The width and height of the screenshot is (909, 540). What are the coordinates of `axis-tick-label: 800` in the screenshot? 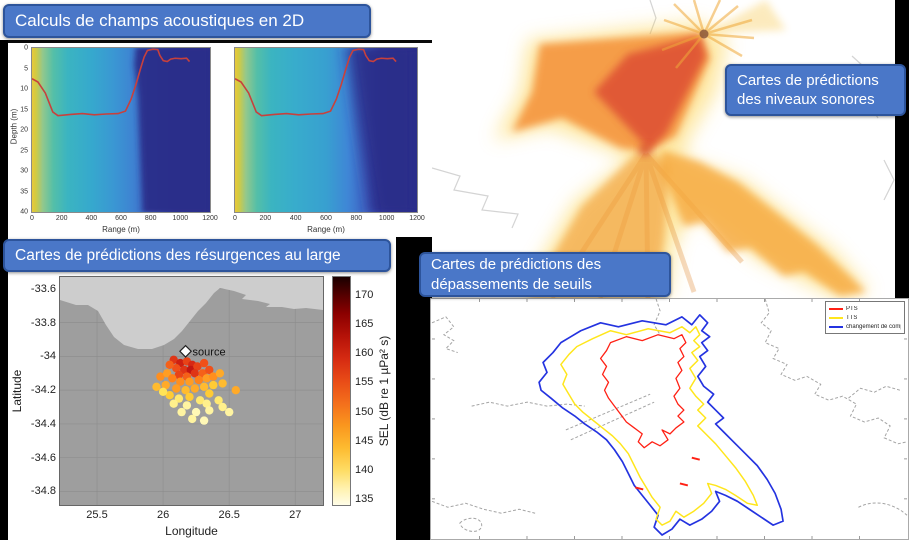 It's located at (150, 218).